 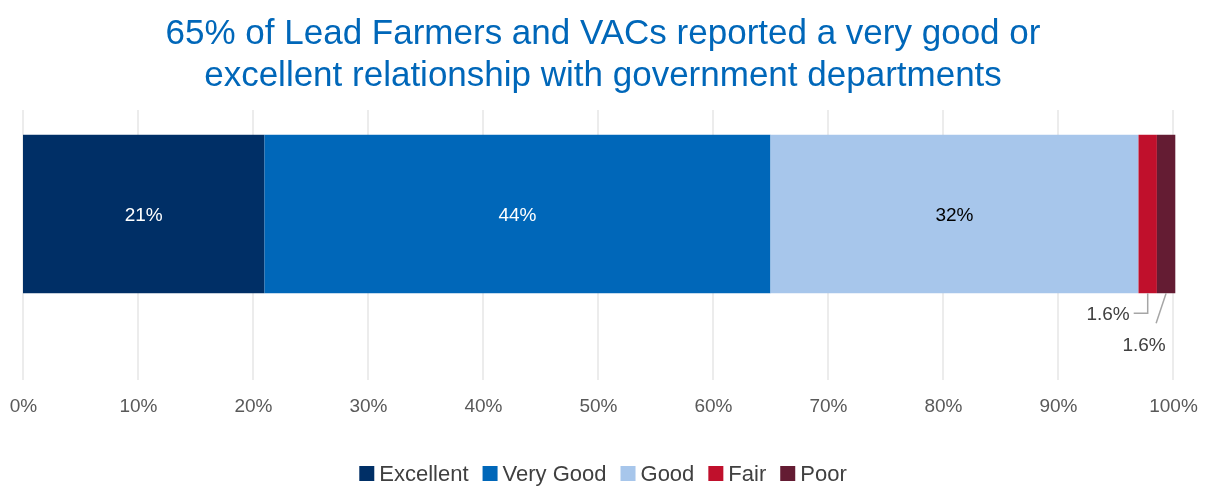 What do you see at coordinates (1058, 406) in the screenshot?
I see `x-tick-label: 90%` at bounding box center [1058, 406].